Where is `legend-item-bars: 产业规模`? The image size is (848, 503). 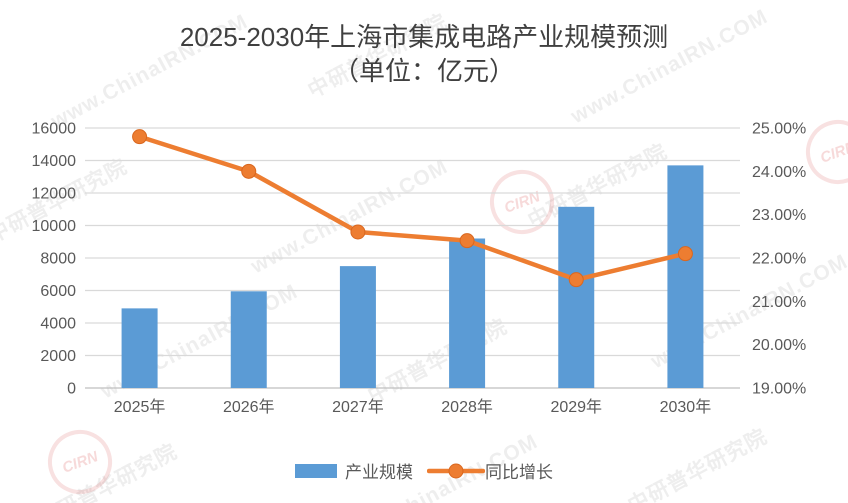 legend-item-bars: 产业规模 is located at coordinates (354, 470).